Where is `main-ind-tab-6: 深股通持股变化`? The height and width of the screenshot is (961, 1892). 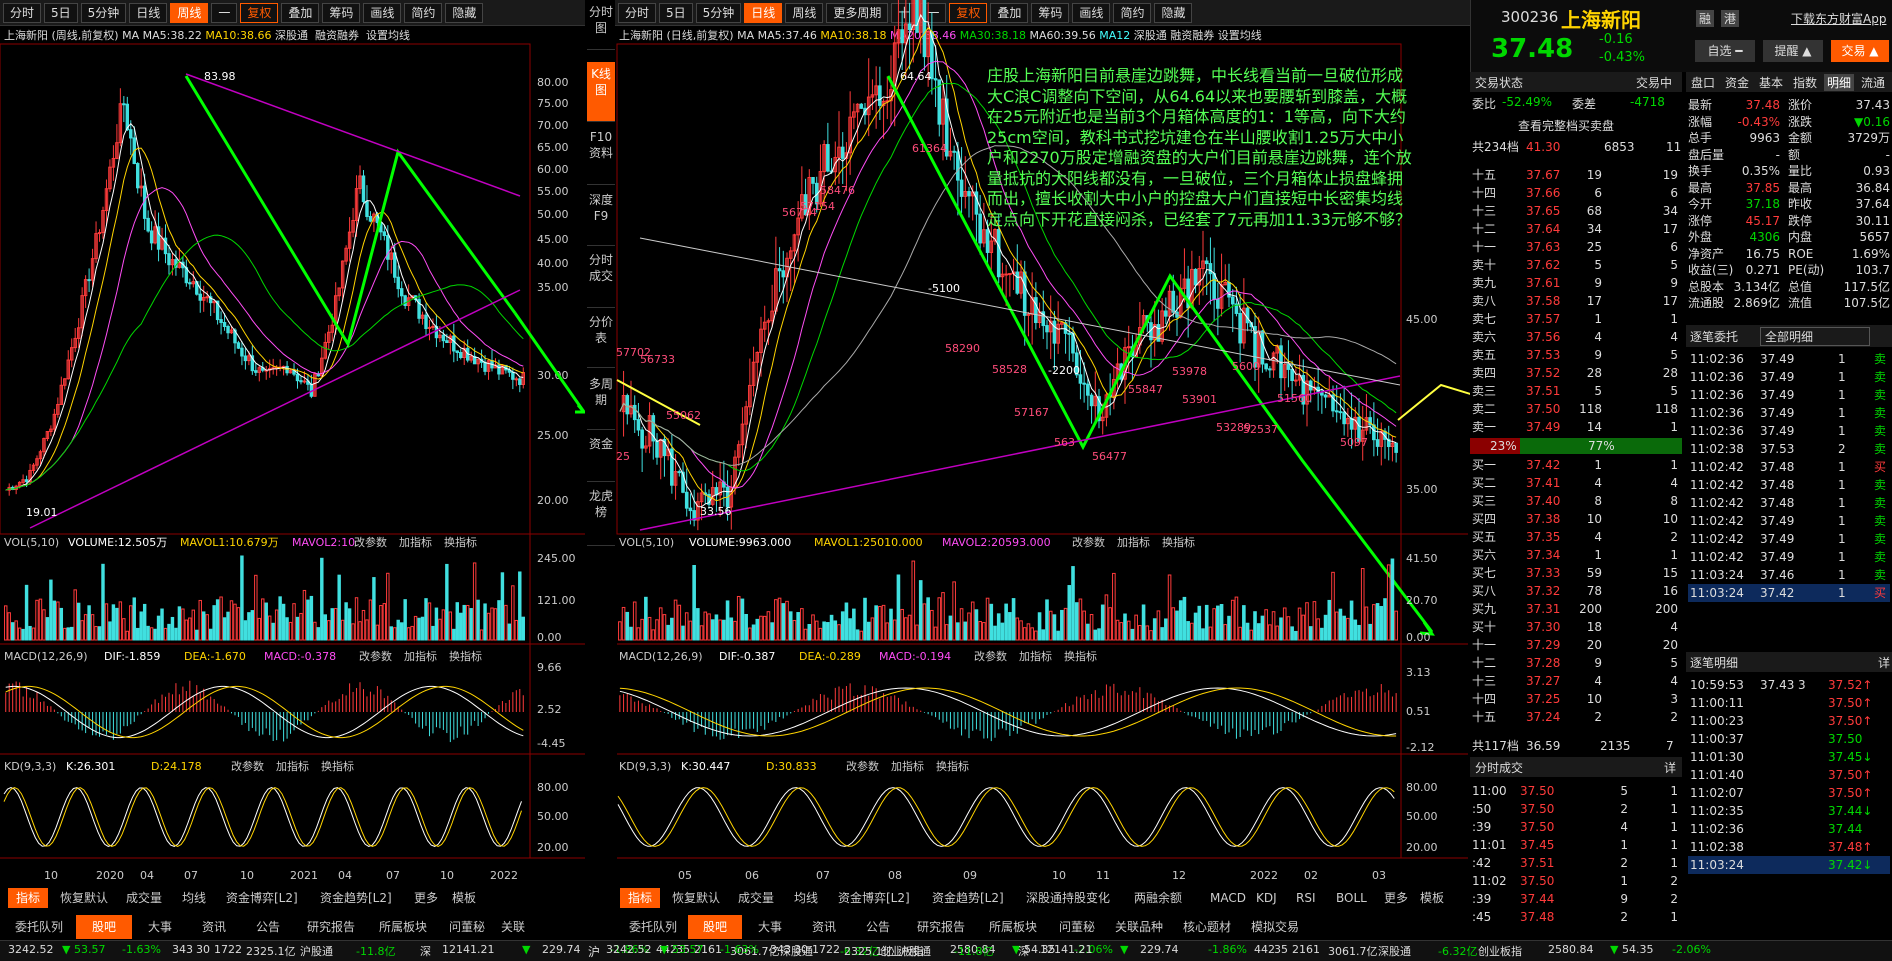 main-ind-tab-6: 深股通持股变化 is located at coordinates (1068, 898).